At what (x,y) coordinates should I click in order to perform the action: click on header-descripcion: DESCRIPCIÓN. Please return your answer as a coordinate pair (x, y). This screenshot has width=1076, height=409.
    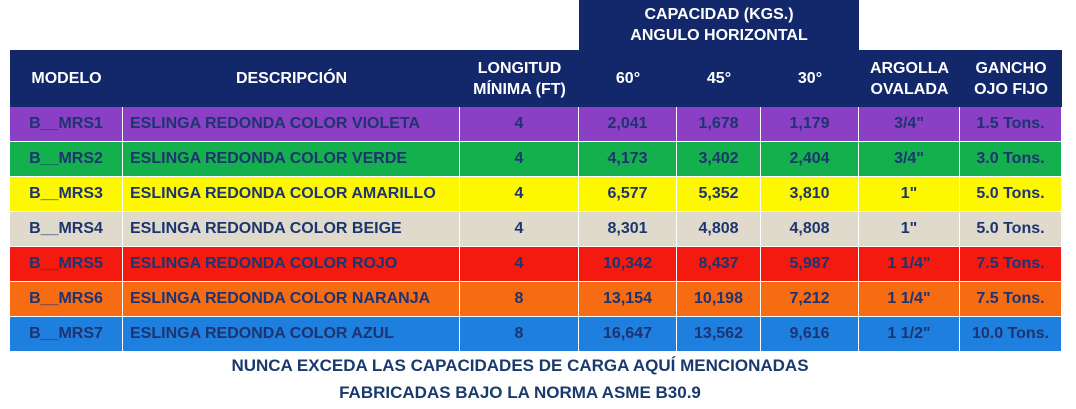
    Looking at the image, I should click on (291, 78).